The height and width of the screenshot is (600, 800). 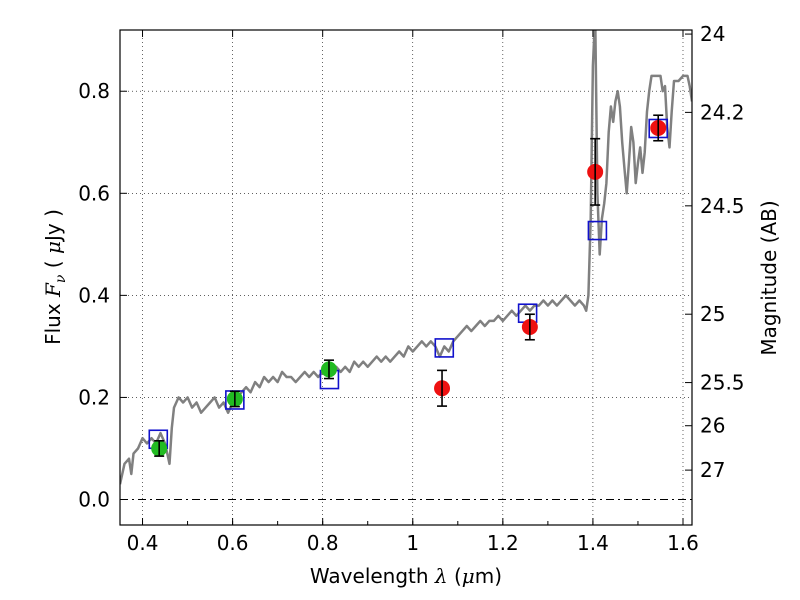 I want to click on y-tick-label: 0.0, so click(x=94, y=499).